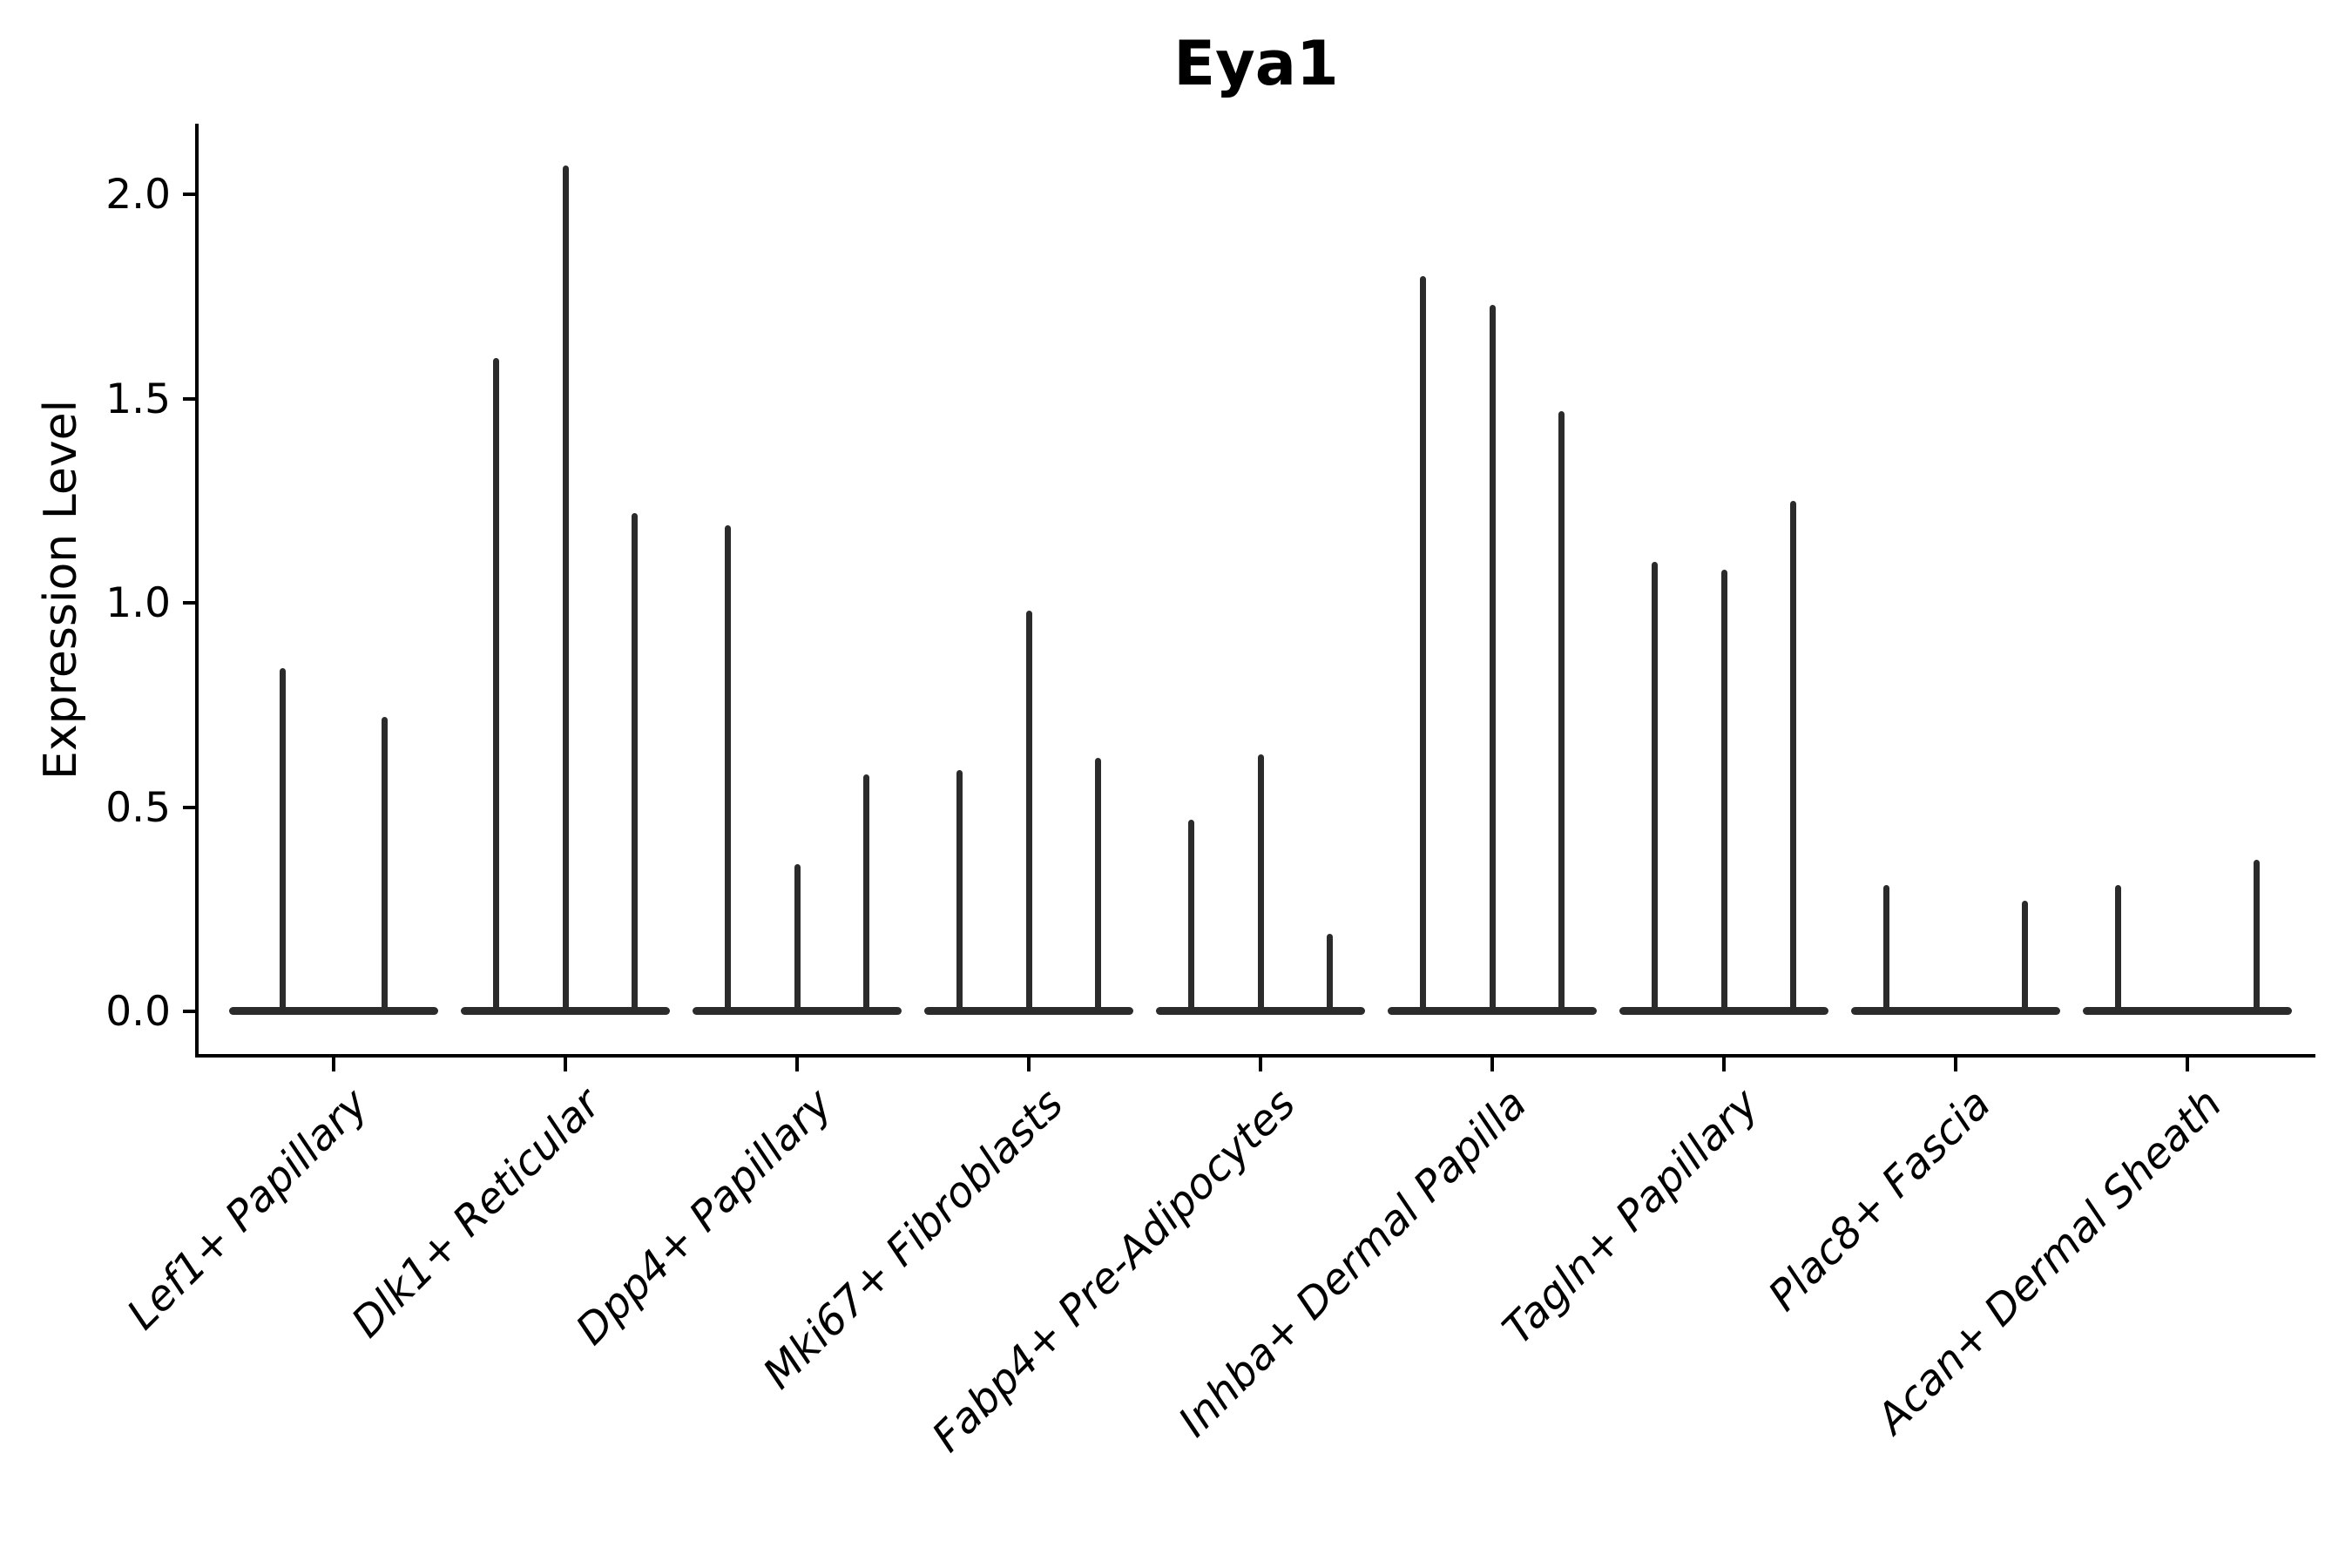  I want to click on y-tick-label: 0.5, so click(138, 807).